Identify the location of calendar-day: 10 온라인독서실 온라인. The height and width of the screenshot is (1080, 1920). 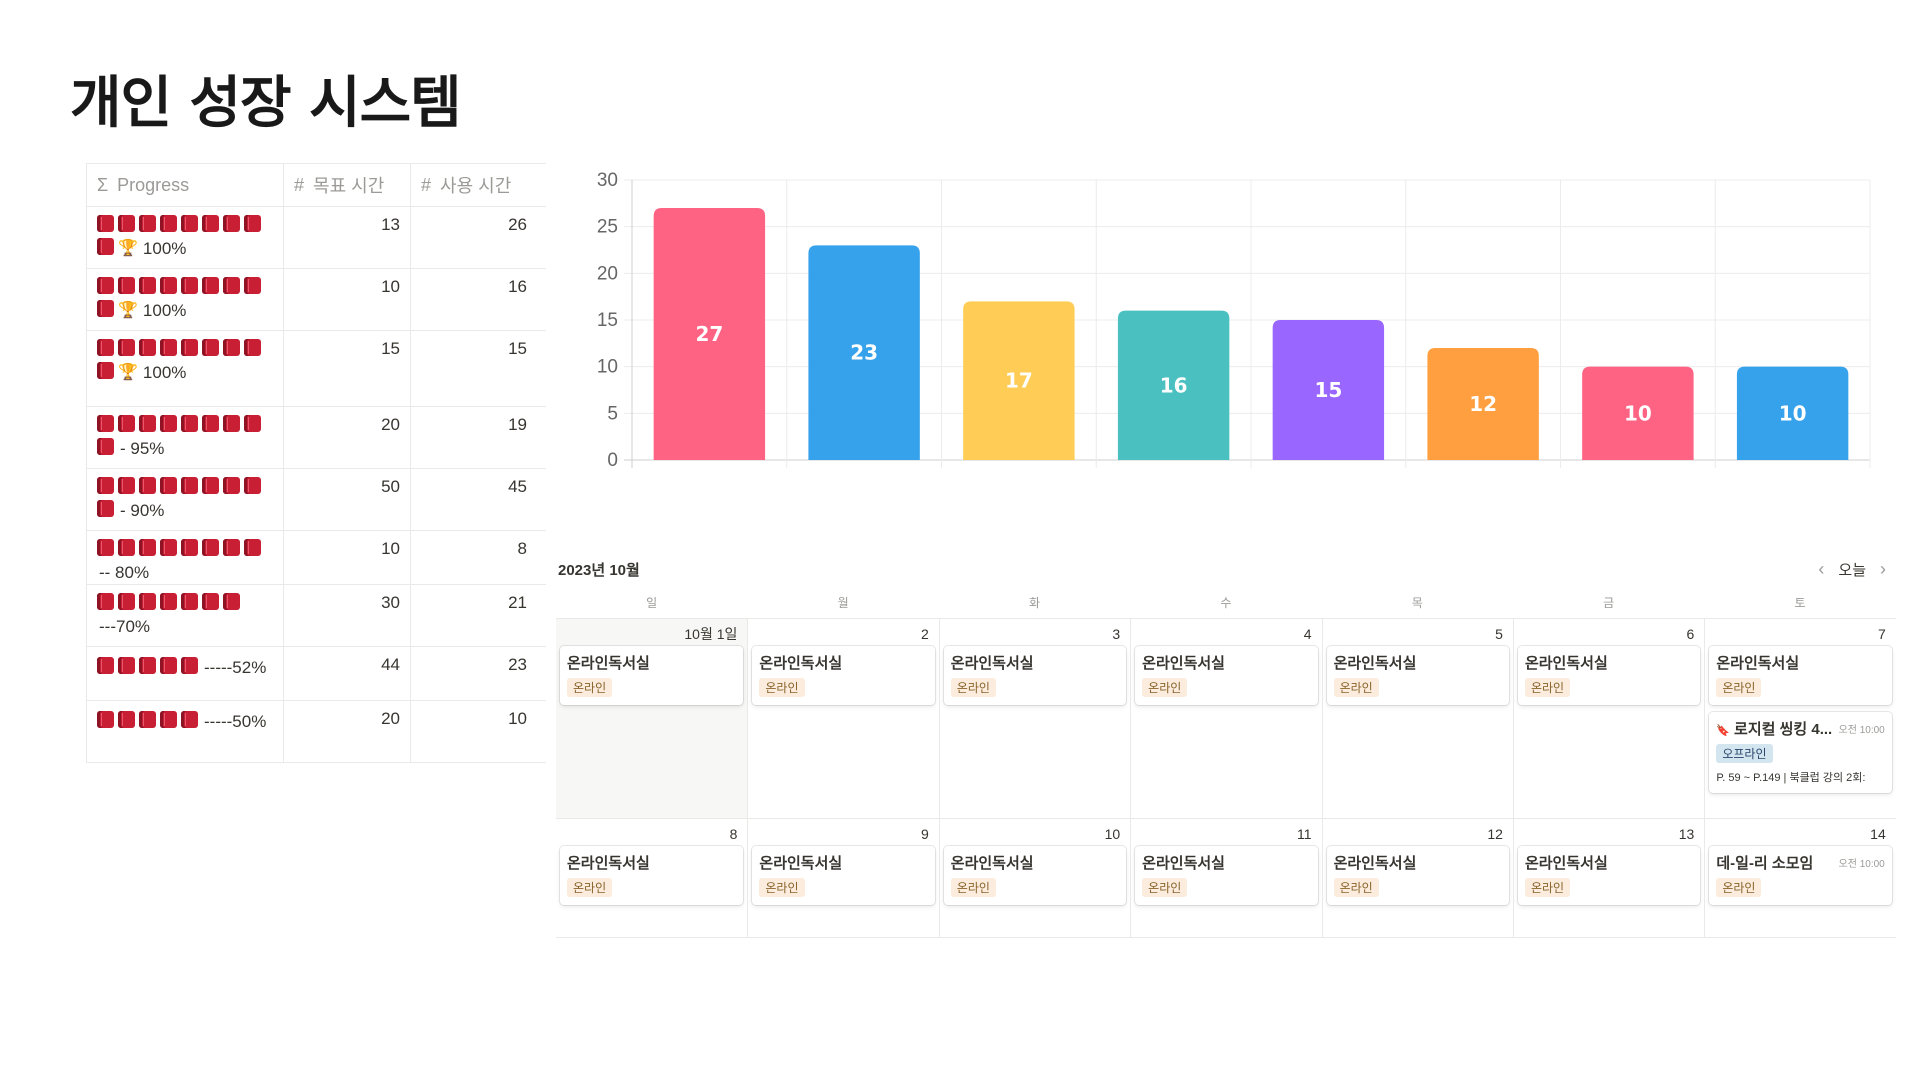
(1034, 878).